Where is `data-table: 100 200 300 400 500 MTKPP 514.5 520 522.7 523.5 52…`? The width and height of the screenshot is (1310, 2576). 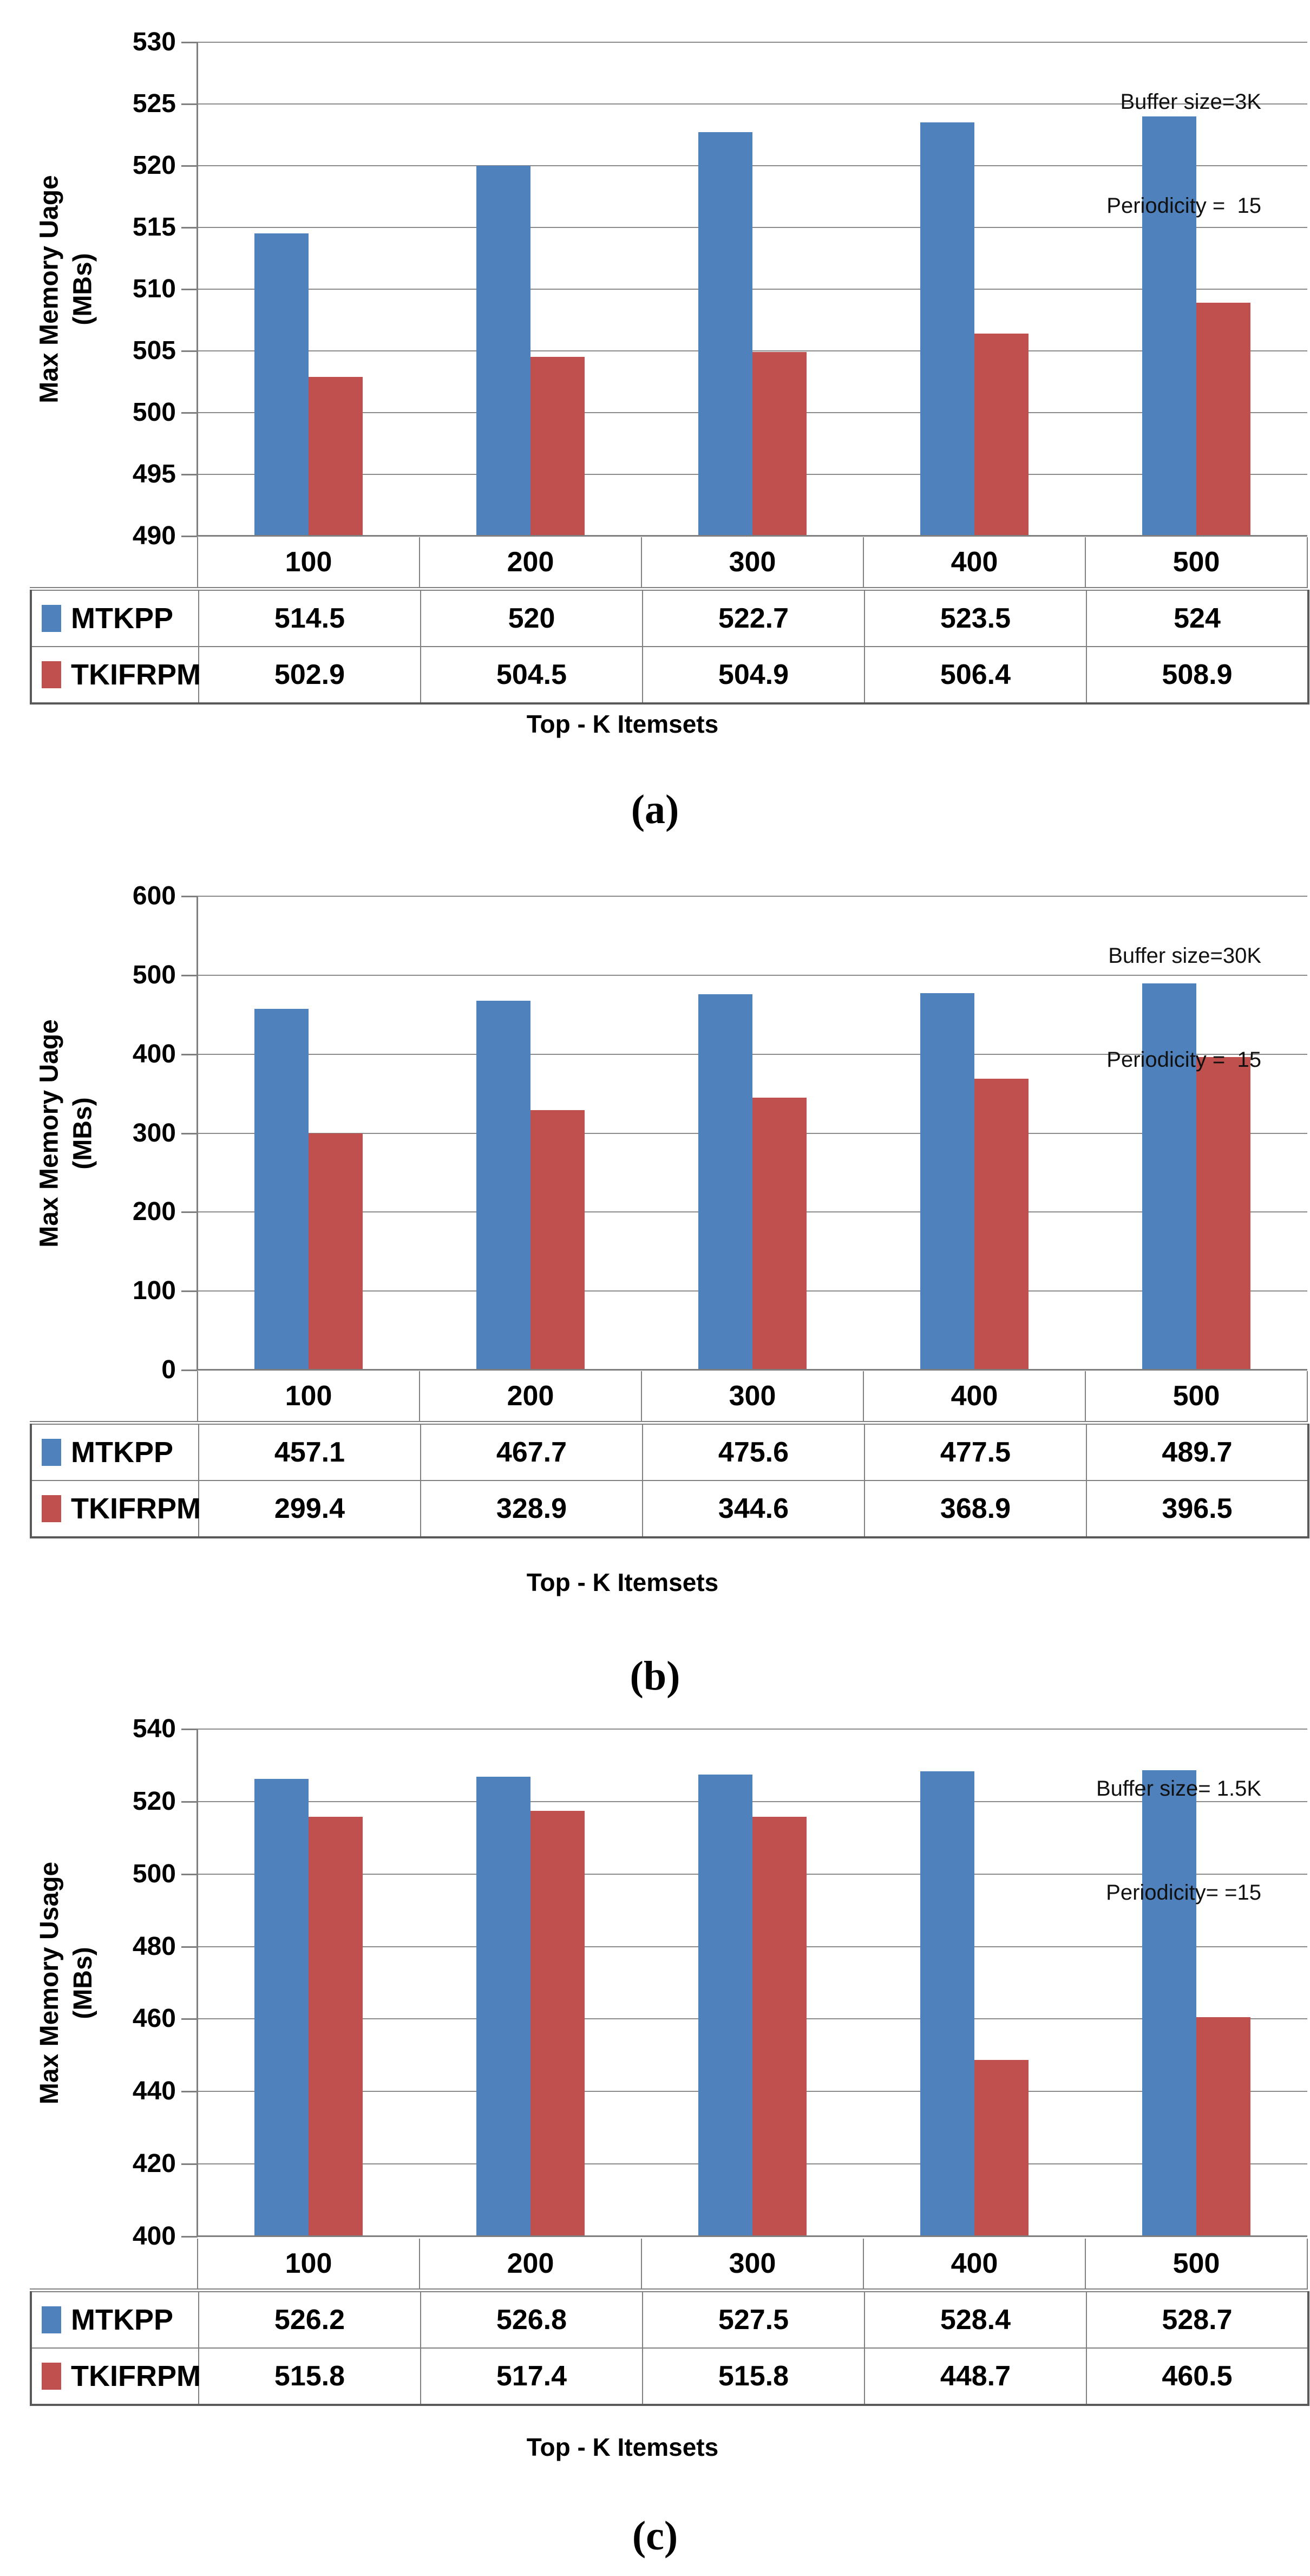 data-table: 100 200 300 400 500 MTKPP 514.5 520 522.7 523.5 52… is located at coordinates (669, 621).